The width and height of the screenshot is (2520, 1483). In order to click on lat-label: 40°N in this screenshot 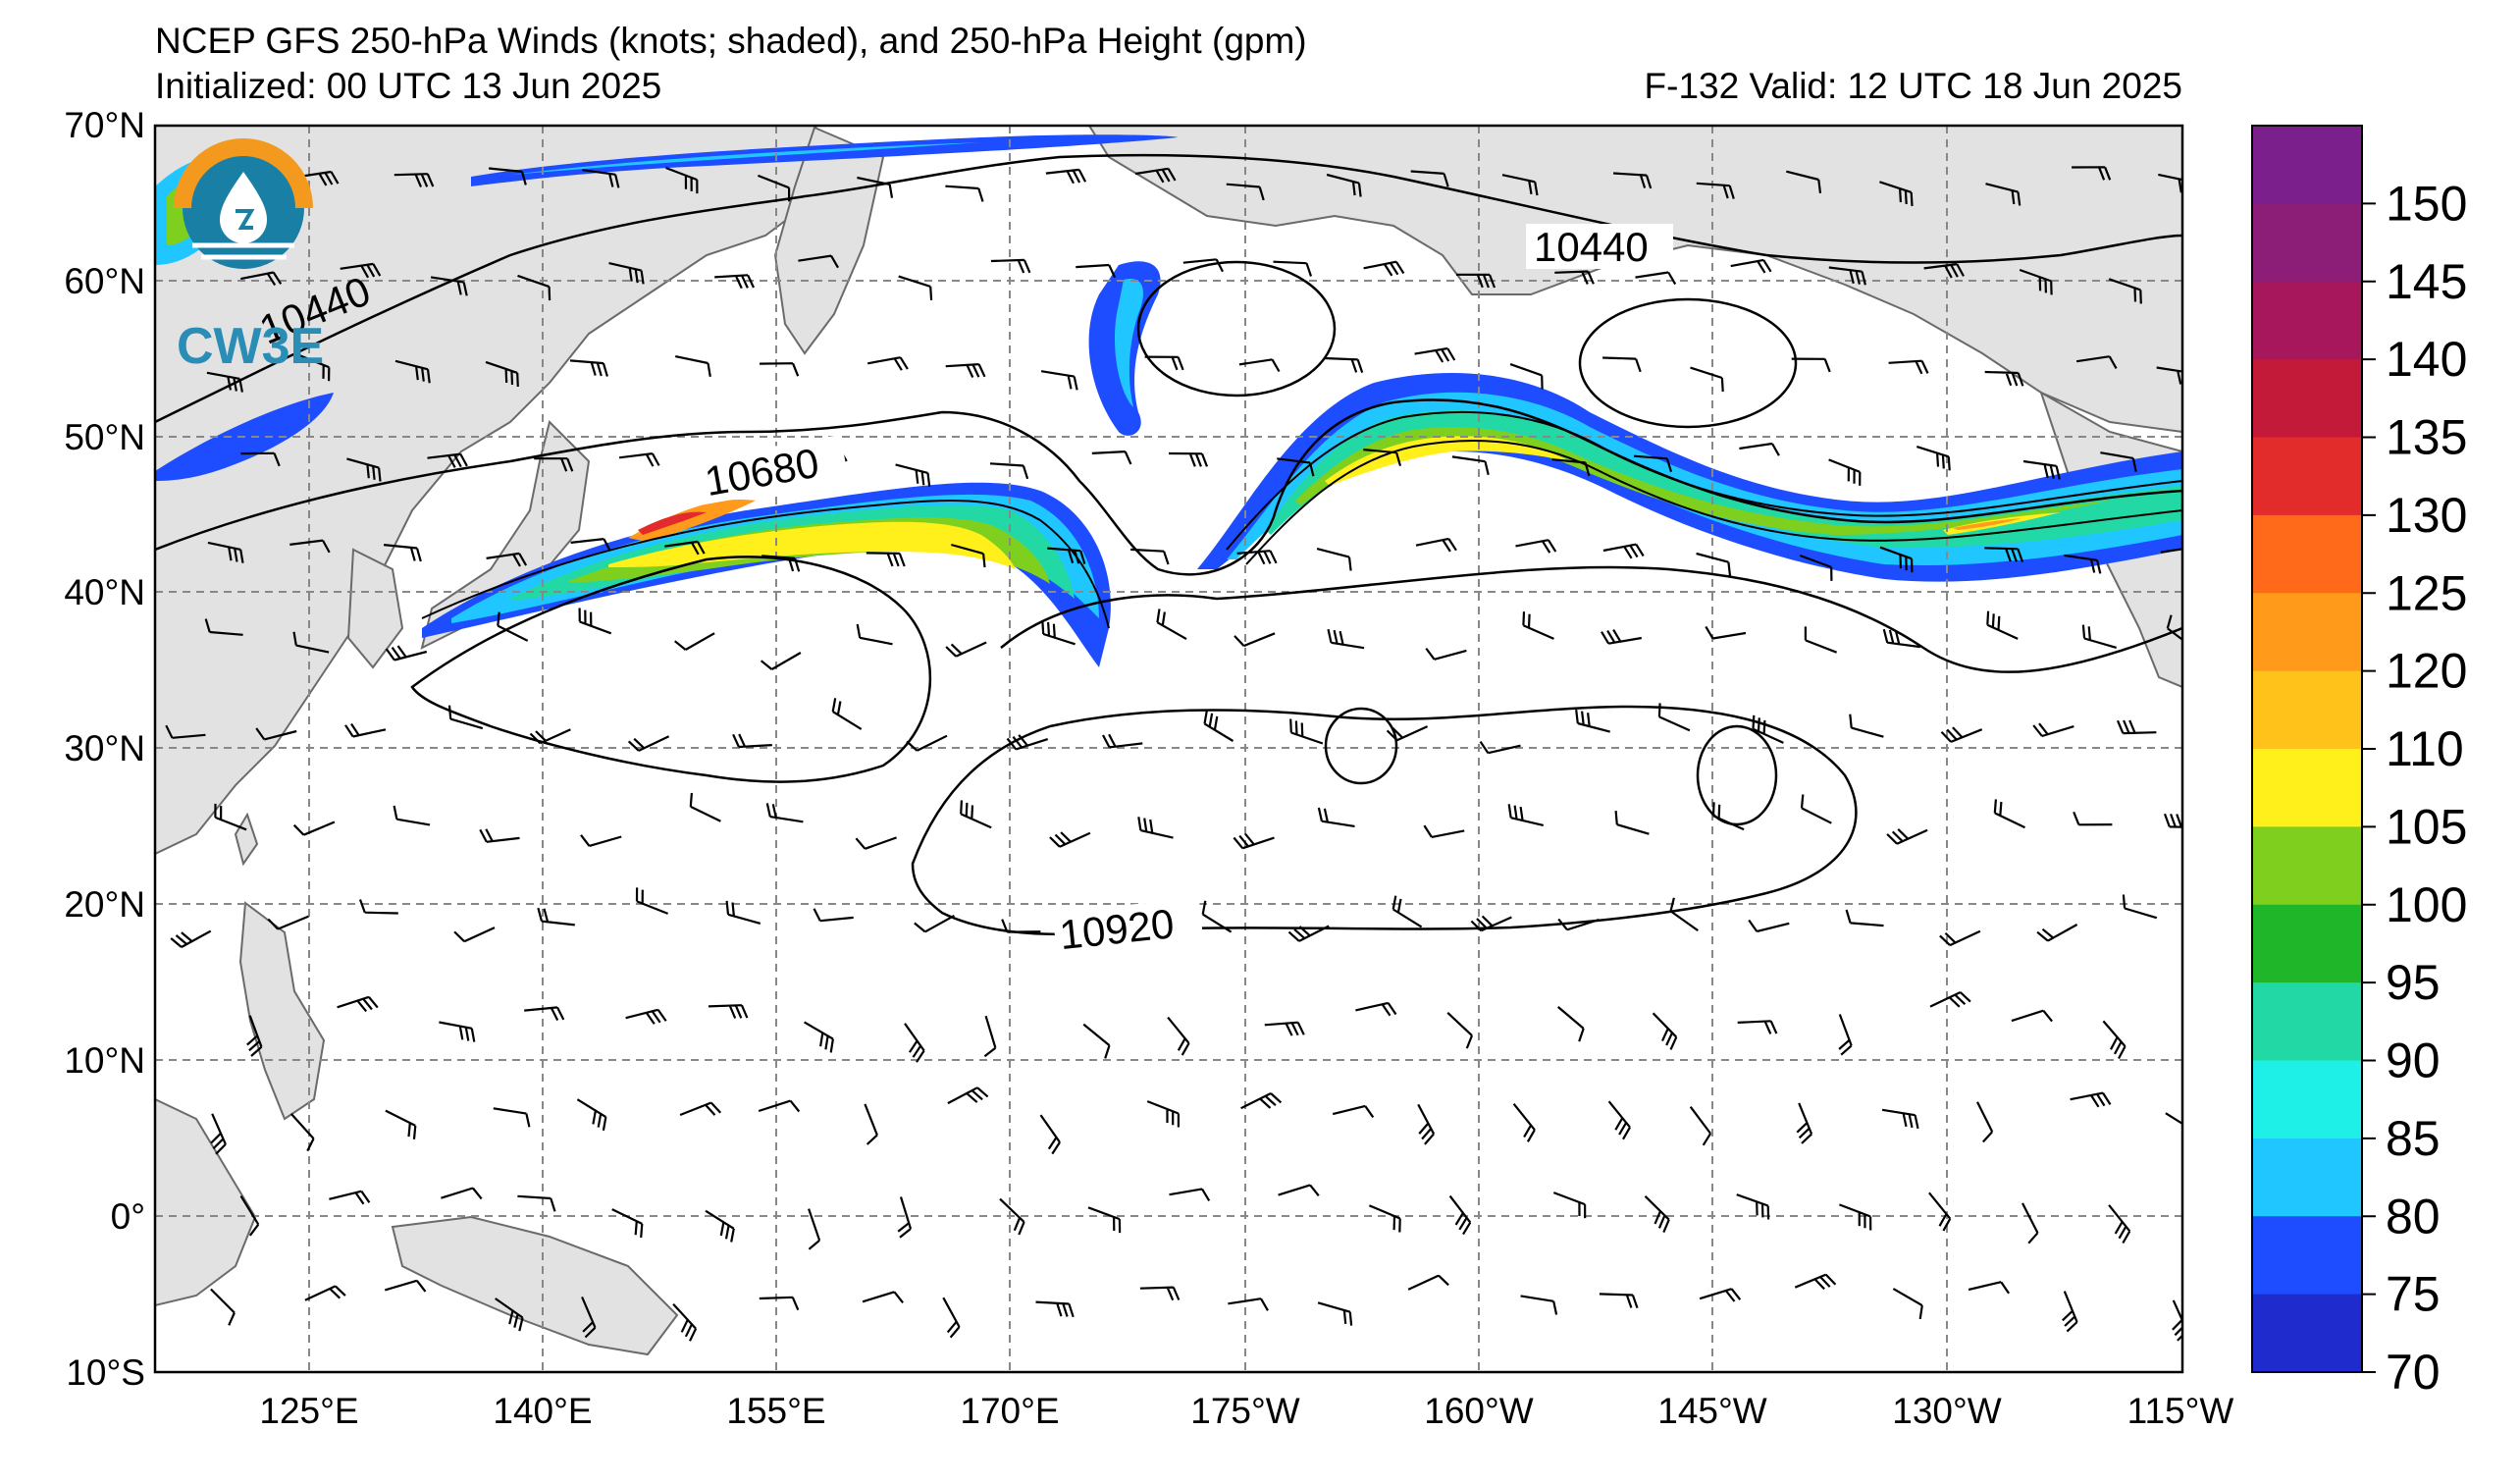, I will do `click(104, 592)`.